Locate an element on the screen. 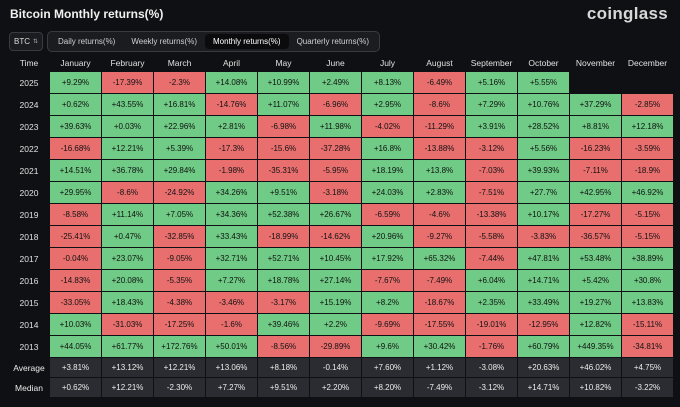  stats-cell: +7.60% is located at coordinates (387, 367).